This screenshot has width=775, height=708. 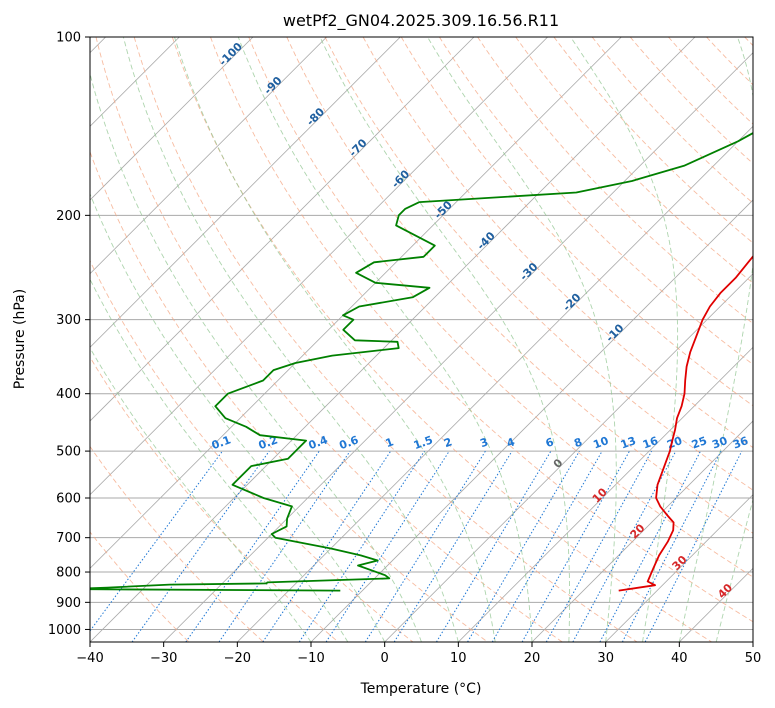 What do you see at coordinates (163, 658) in the screenshot?
I see `x-tick-label: −30` at bounding box center [163, 658].